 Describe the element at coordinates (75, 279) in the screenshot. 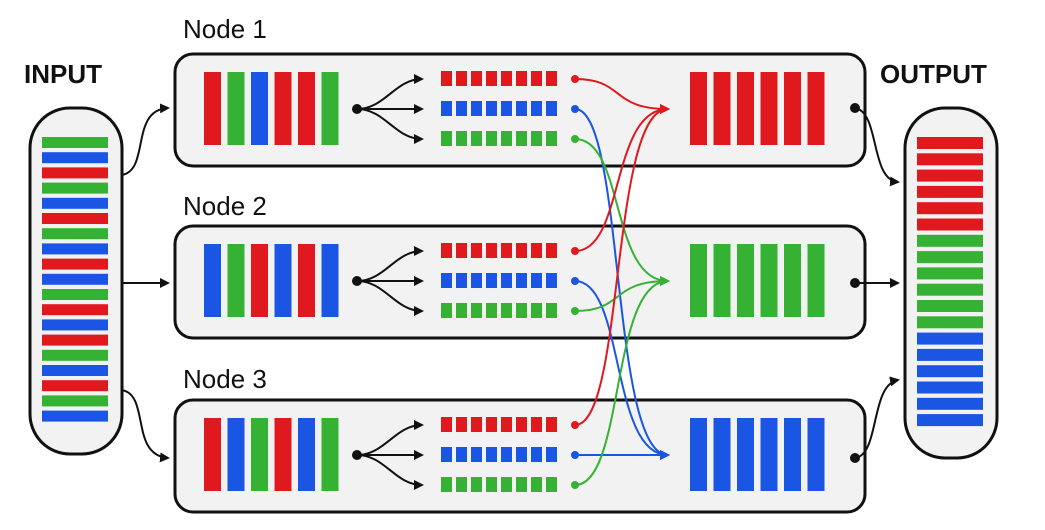

I see `input-record-stack` at that location.